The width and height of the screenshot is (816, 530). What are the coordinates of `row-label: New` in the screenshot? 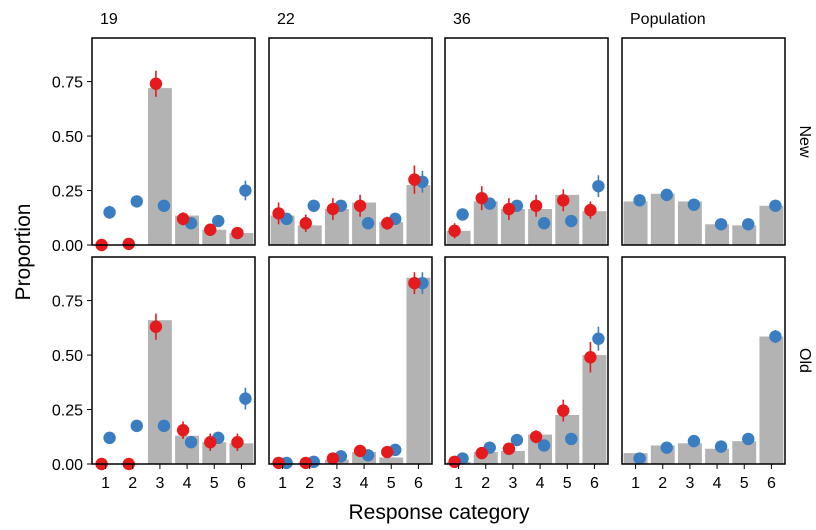 It's located at (804, 141).